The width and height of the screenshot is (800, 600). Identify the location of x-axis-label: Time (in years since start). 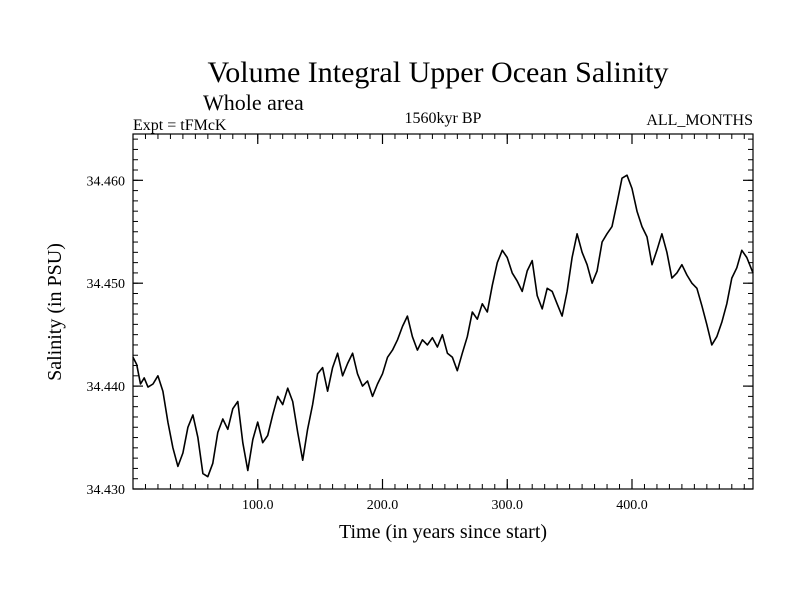
(443, 532).